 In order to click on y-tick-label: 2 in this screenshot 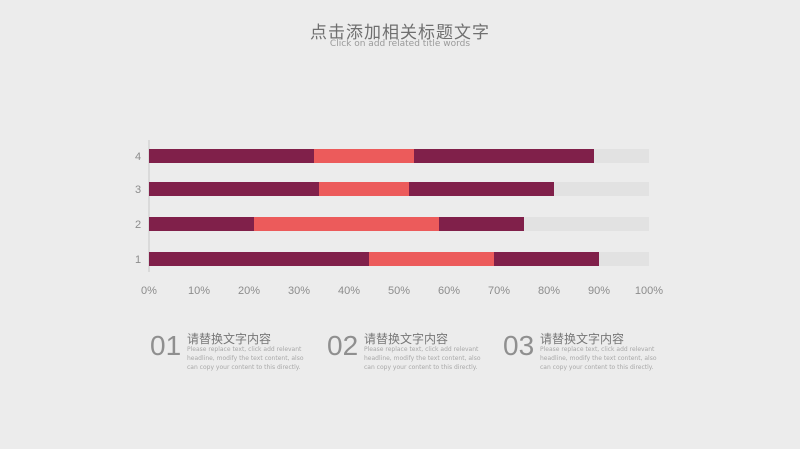, I will do `click(138, 225)`.